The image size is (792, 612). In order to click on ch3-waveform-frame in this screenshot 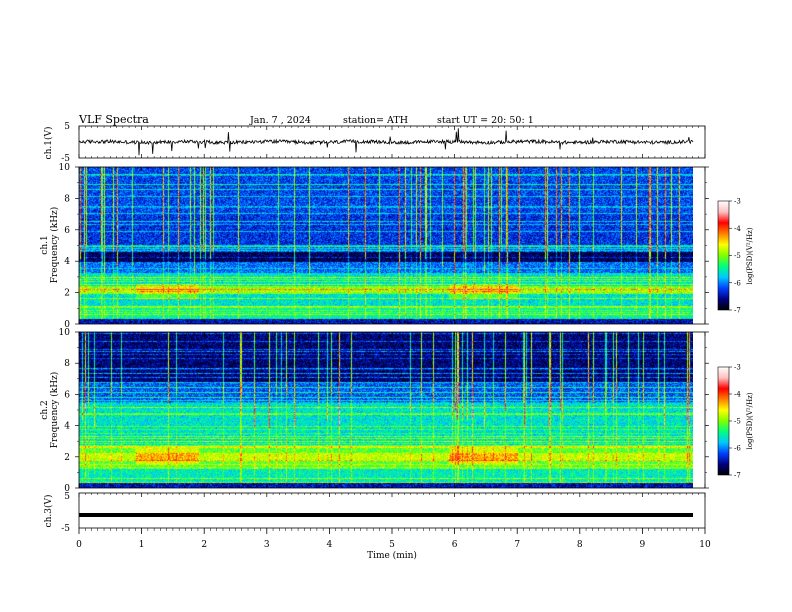, I will do `click(392, 510)`.